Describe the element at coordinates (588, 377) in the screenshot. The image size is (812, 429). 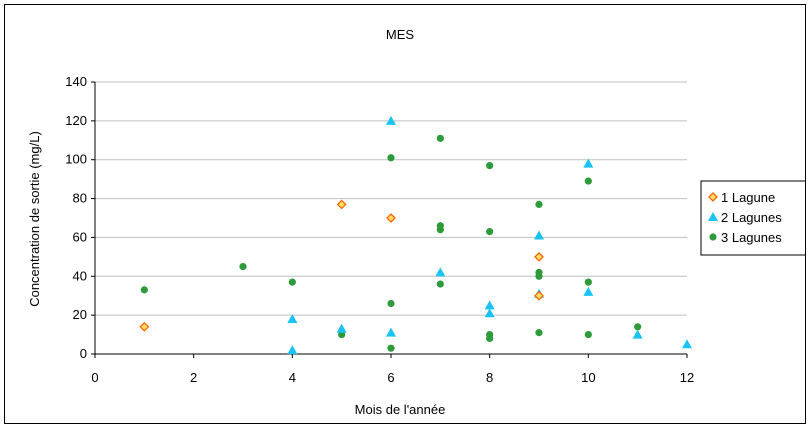
I see `x-tick-label: 10` at that location.